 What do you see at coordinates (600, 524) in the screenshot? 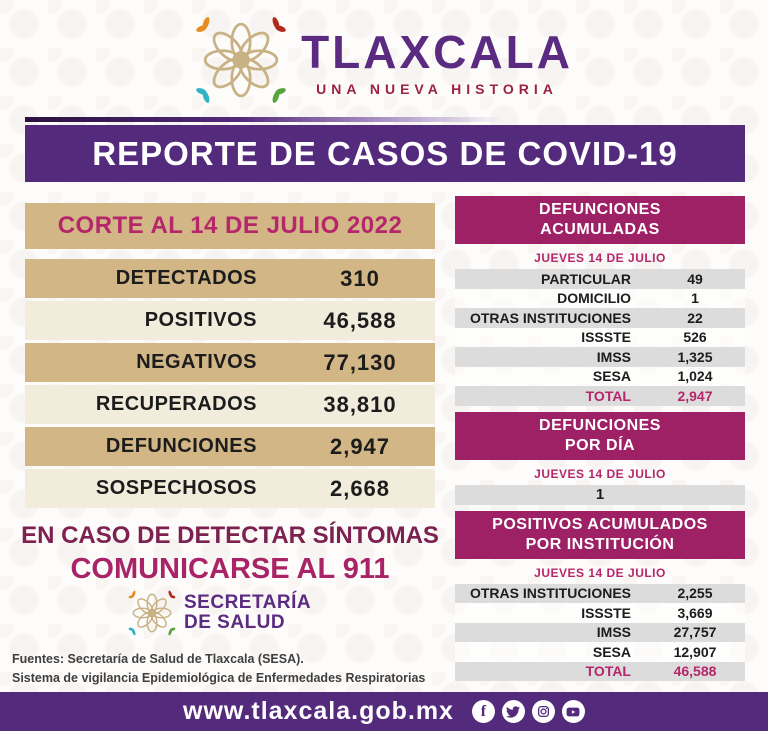
I see `banner-line1: POSITIVOS ACUMULADOS` at bounding box center [600, 524].